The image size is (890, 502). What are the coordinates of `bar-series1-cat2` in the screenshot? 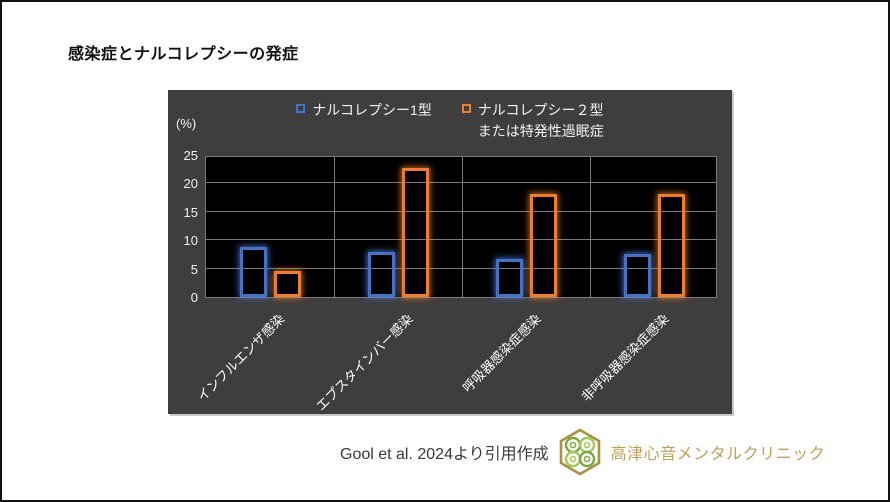 It's located at (381, 274).